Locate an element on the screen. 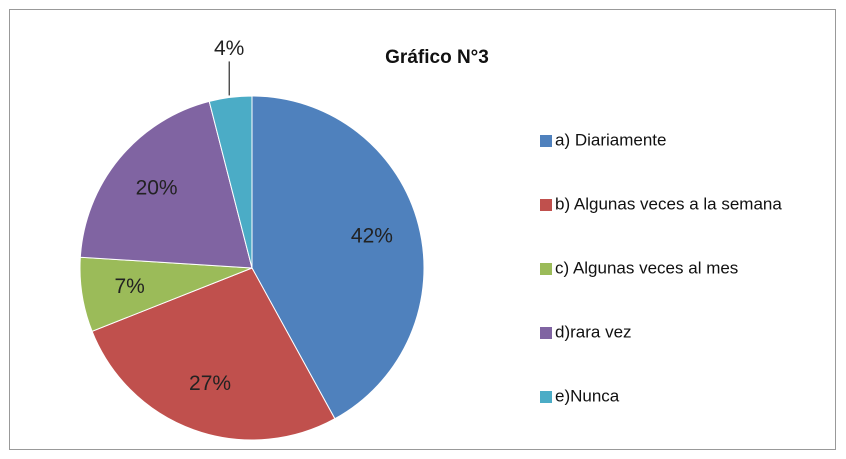  legend-label: b) Algunas veces a la semana is located at coordinates (668, 203).